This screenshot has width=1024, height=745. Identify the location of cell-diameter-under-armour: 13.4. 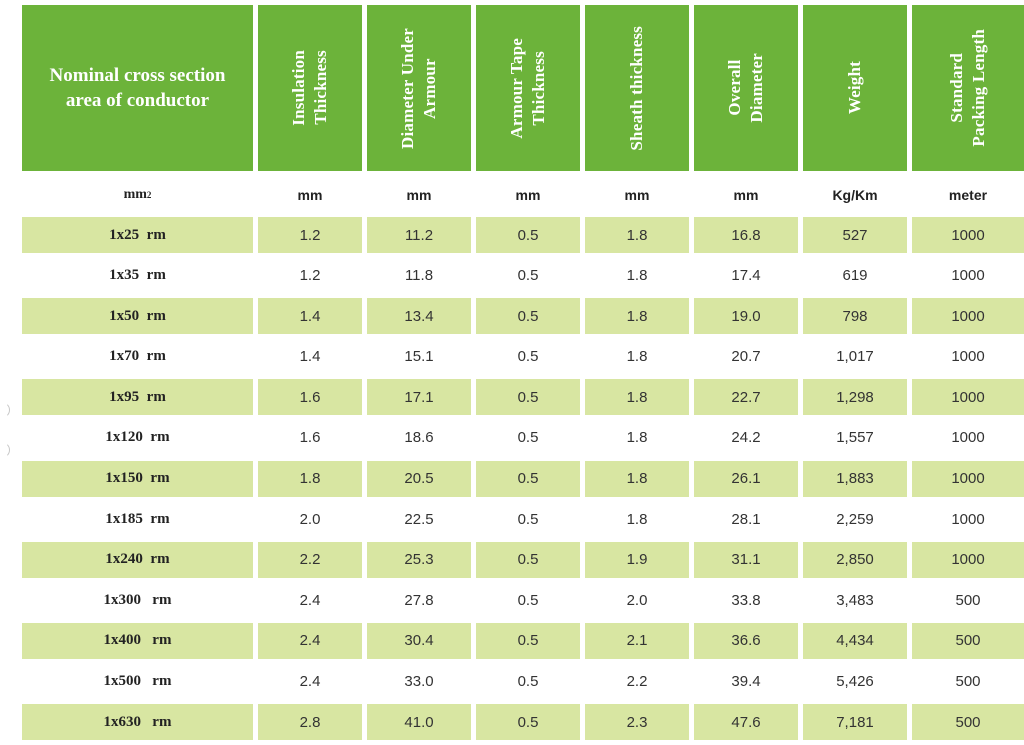
(419, 316).